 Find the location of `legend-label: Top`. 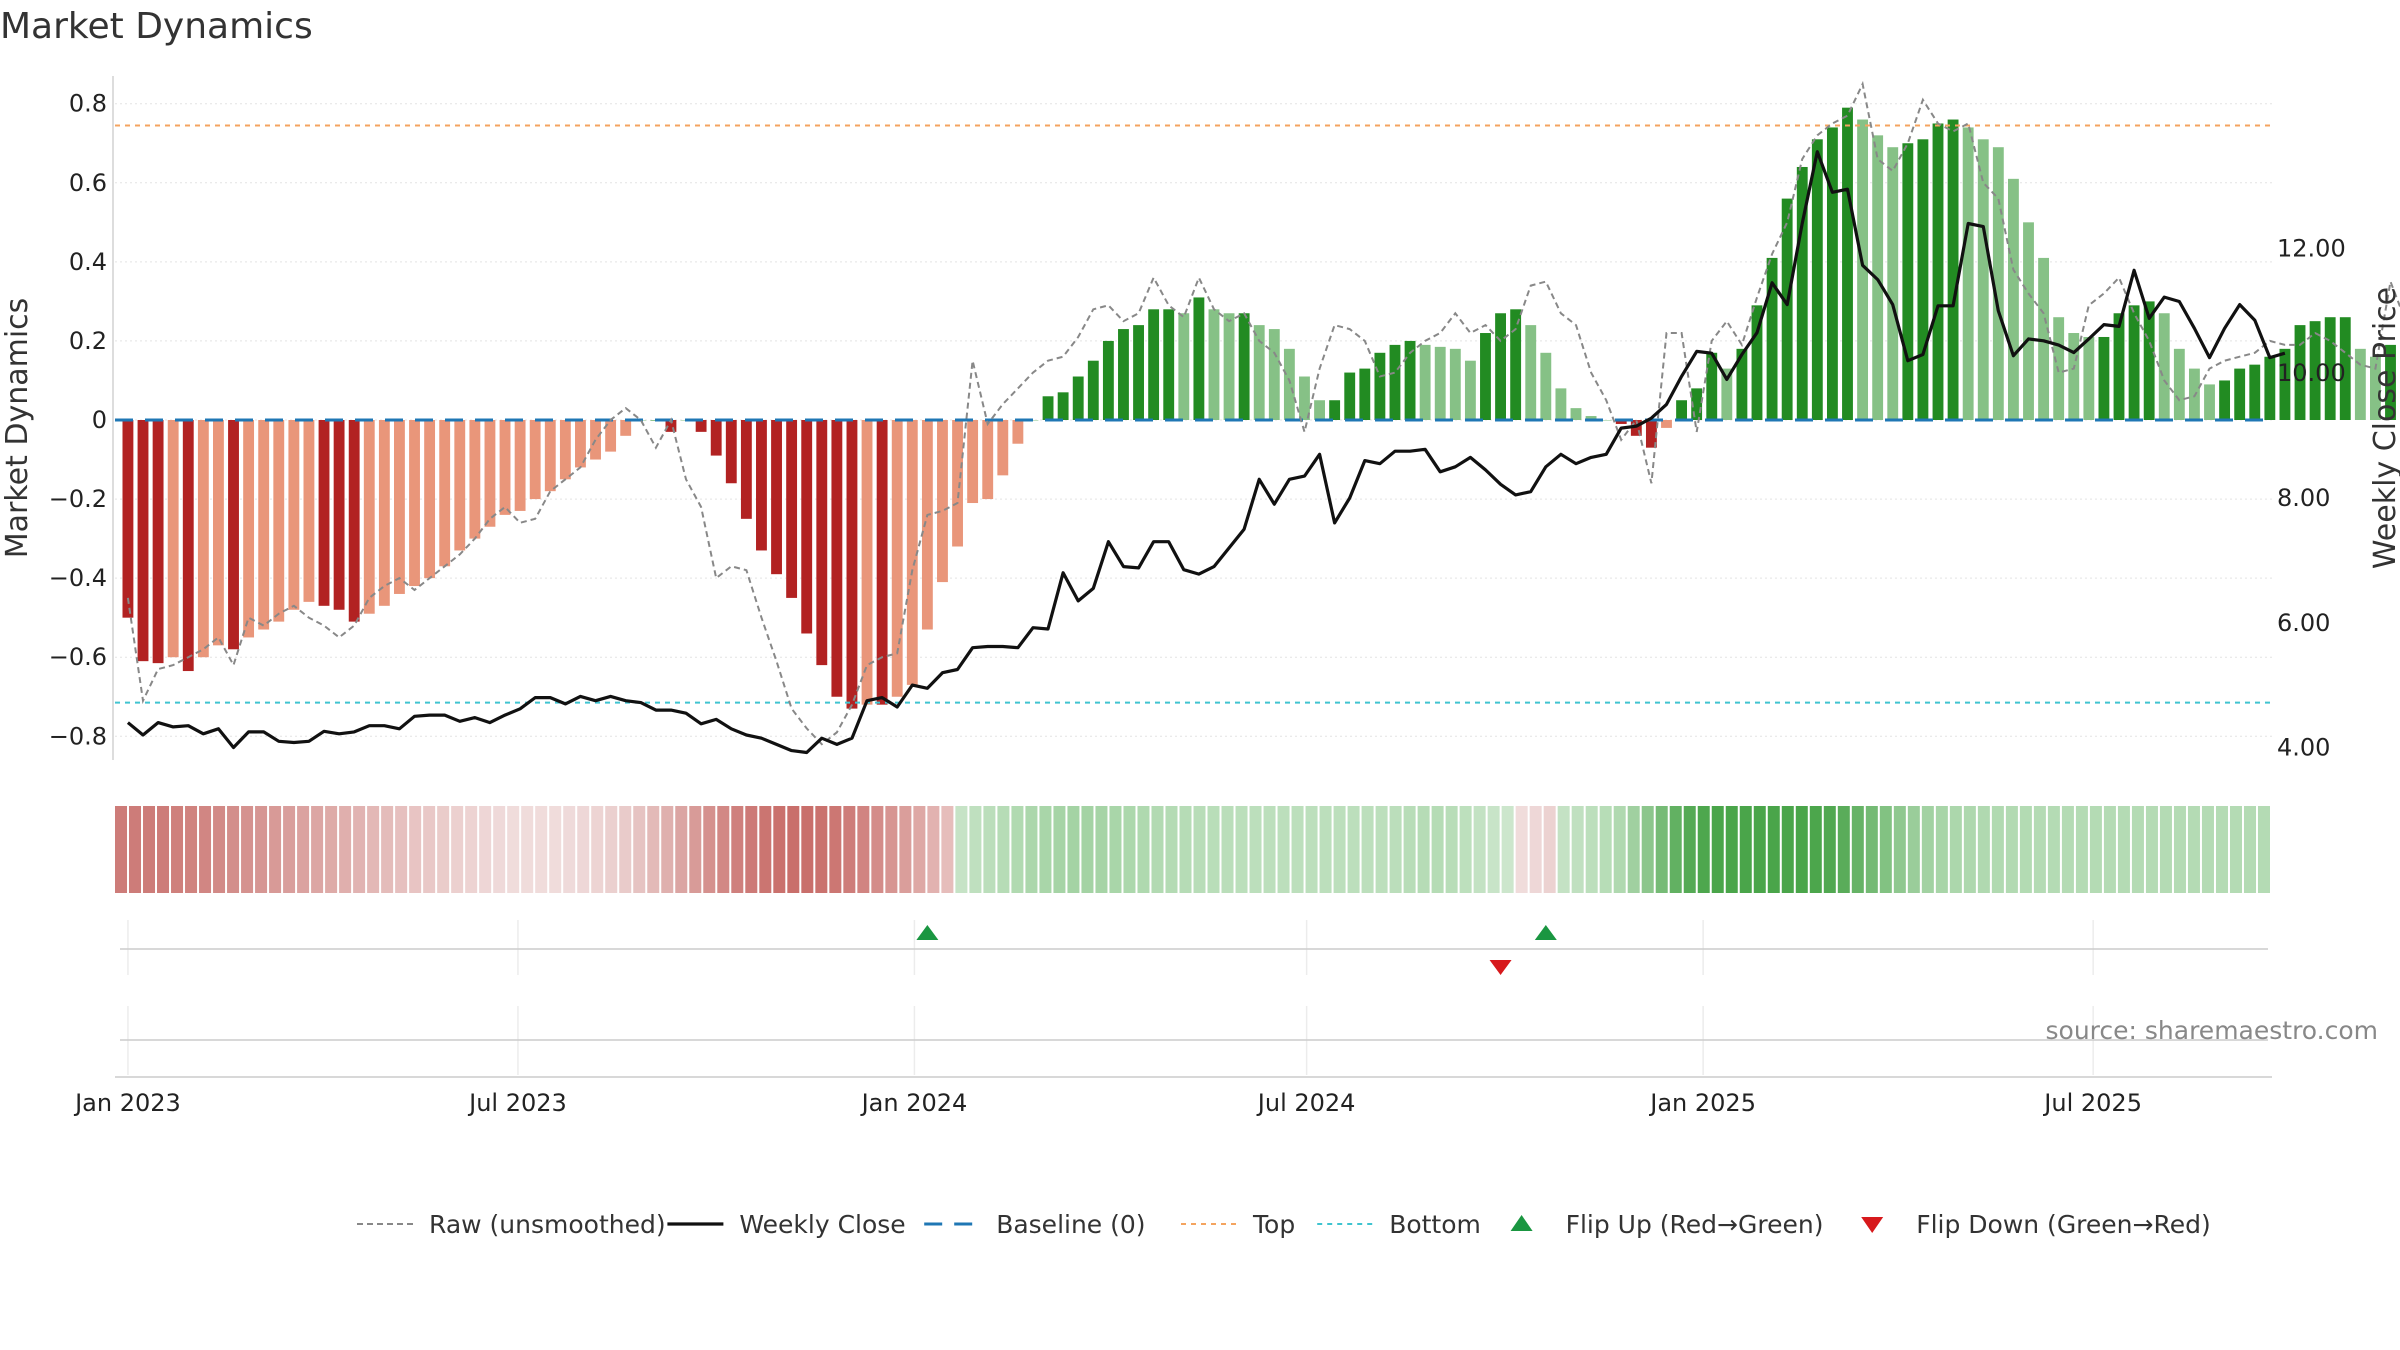

legend-label: Top is located at coordinates (1273, 1224).